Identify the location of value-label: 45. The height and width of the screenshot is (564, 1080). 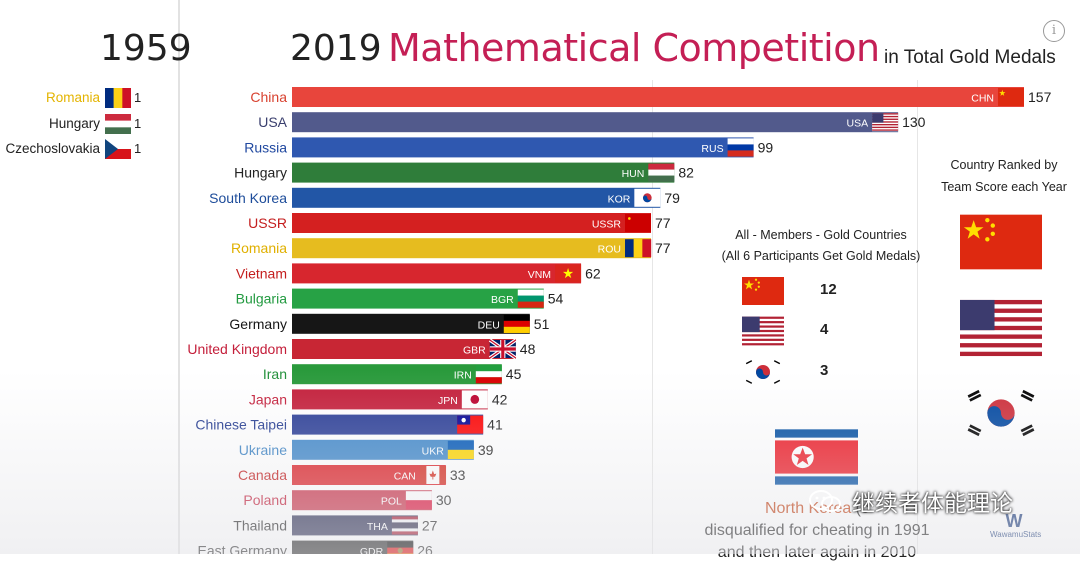
(514, 374).